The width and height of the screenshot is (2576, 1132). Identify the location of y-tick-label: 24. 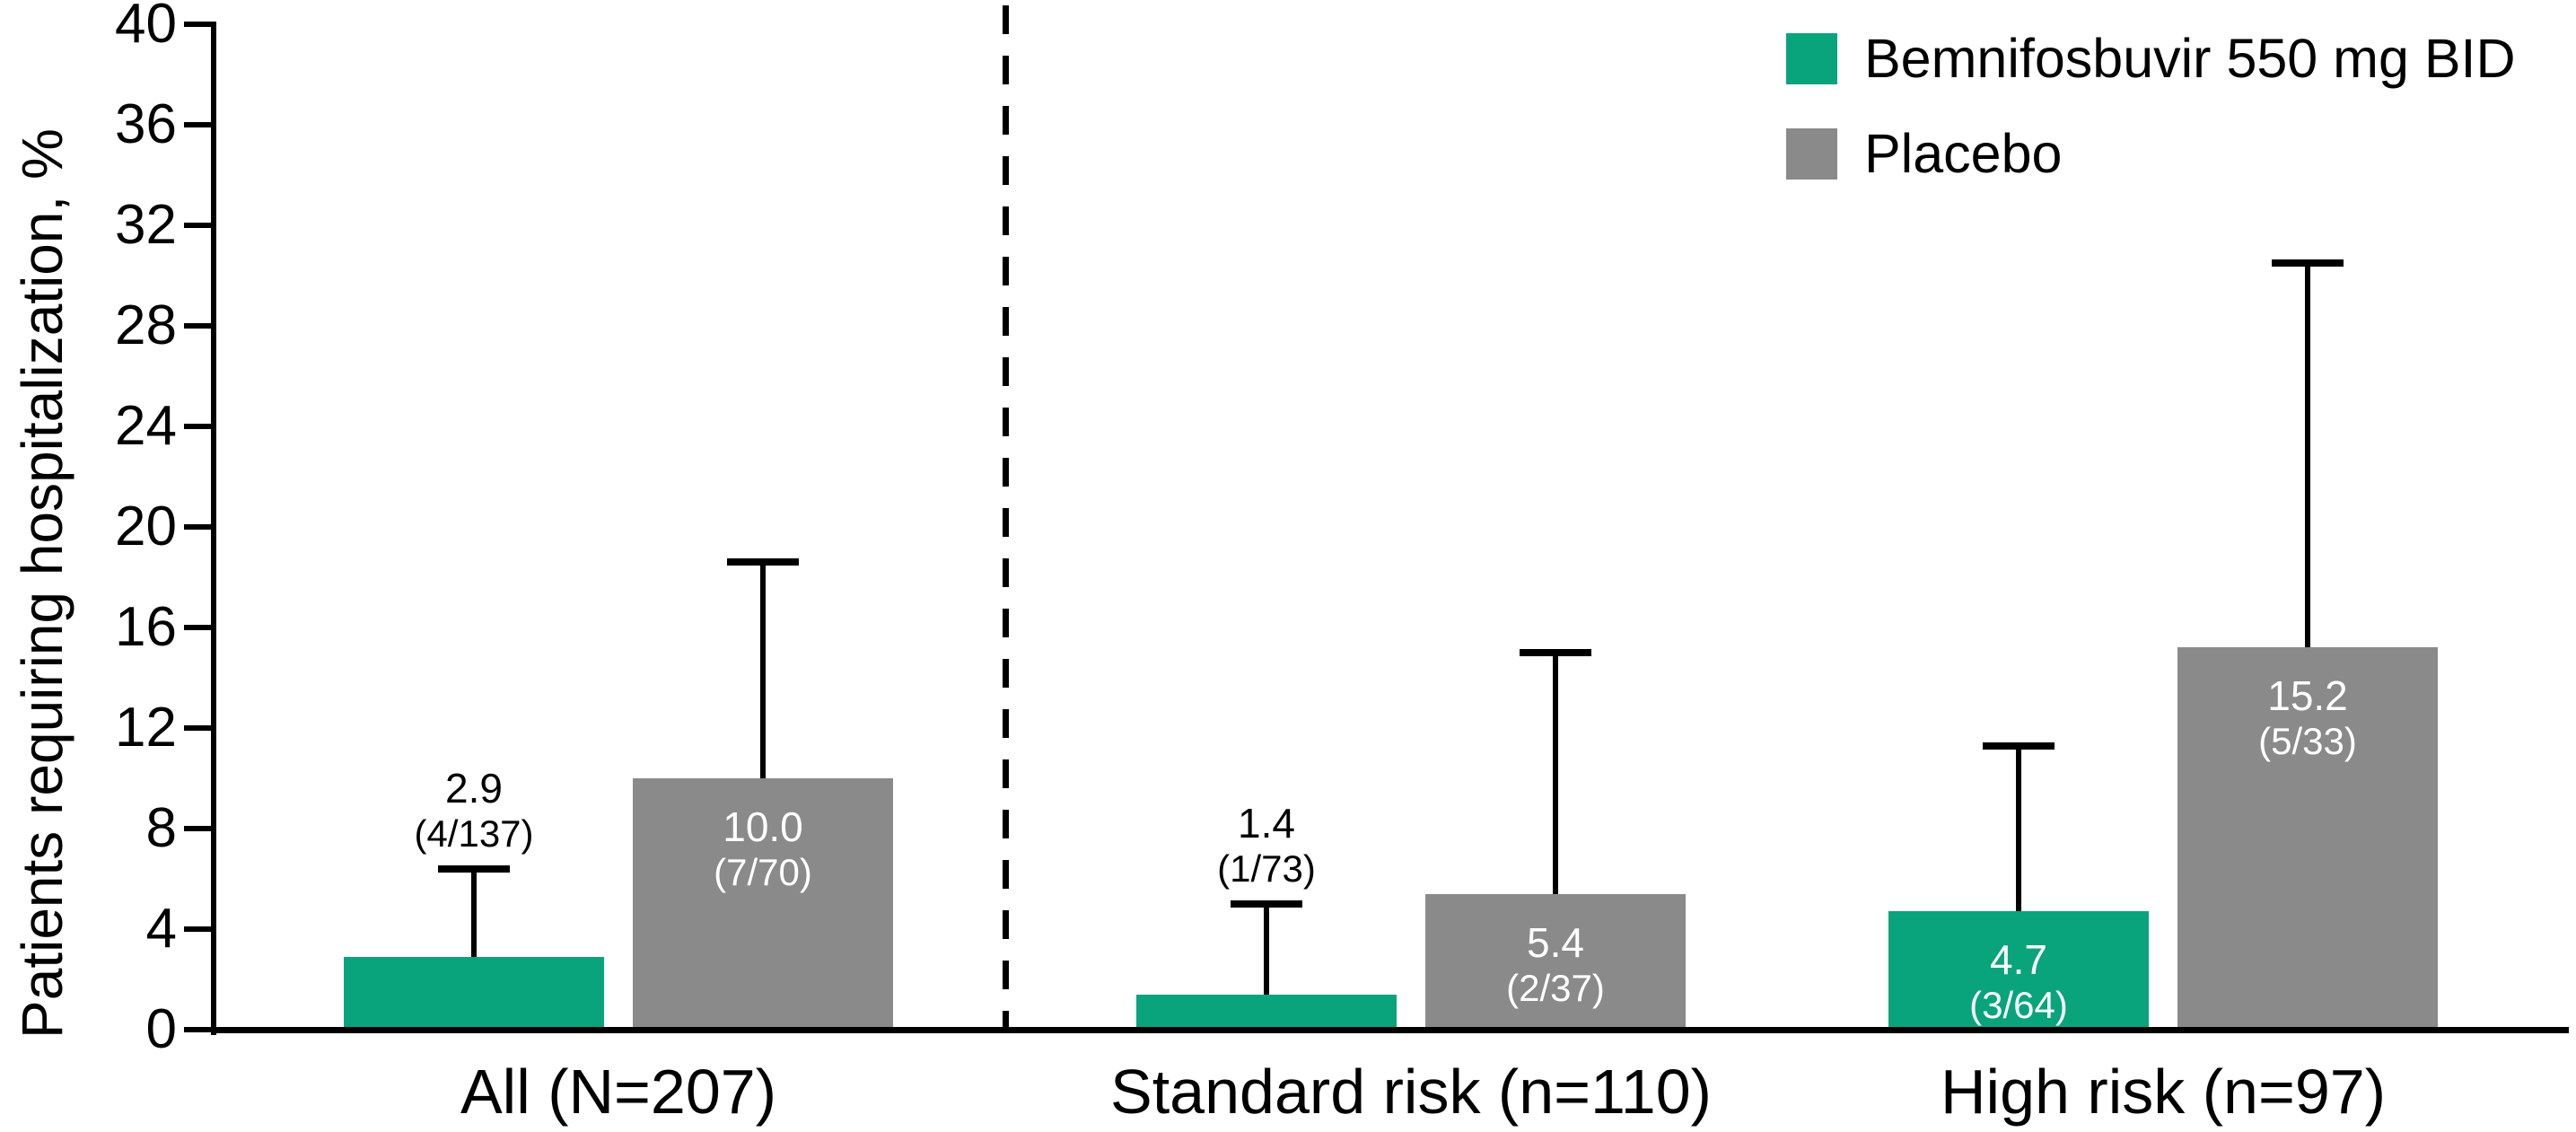
(146, 426).